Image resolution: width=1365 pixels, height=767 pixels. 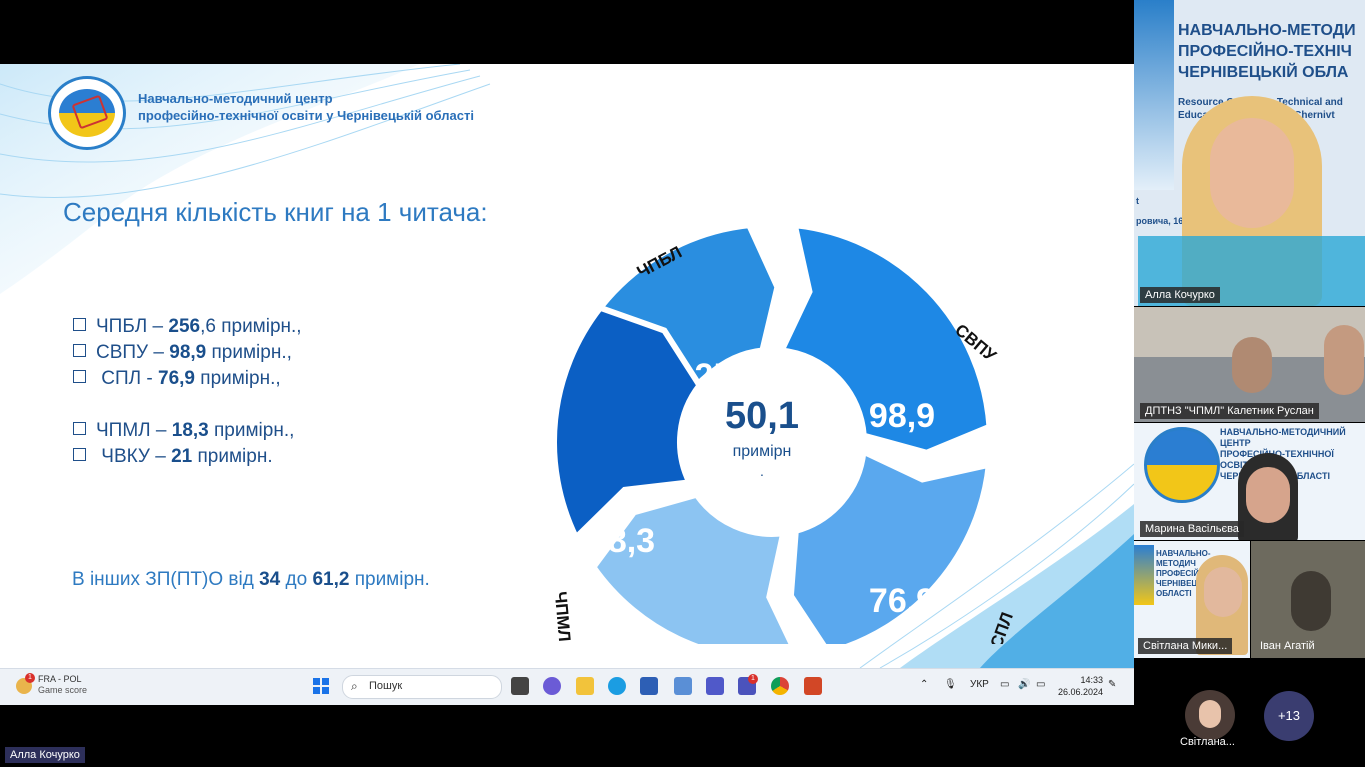 What do you see at coordinates (60, 679) in the screenshot?
I see `news-title: FRA - POL` at bounding box center [60, 679].